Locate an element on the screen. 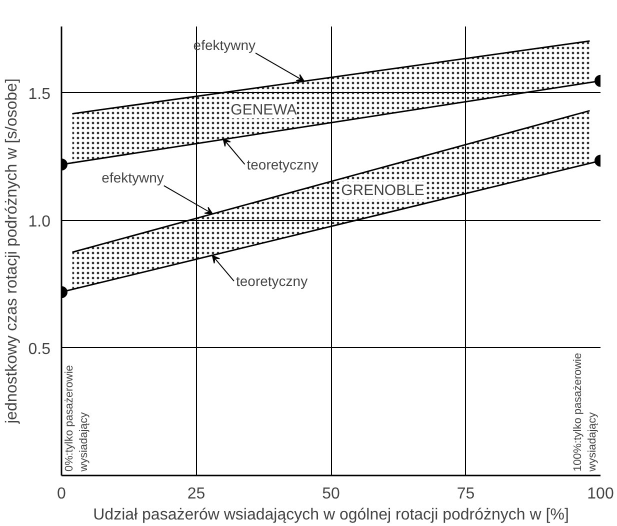 This screenshot has width=617, height=526. annotation: efektywny is located at coordinates (133, 178).